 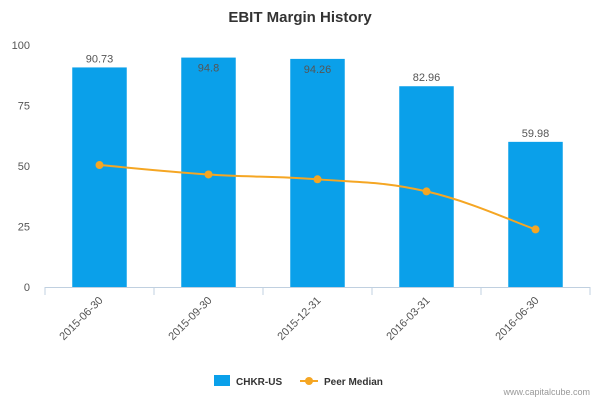 What do you see at coordinates (408, 319) in the screenshot?
I see `x-tick-label: 2016-03-31` at bounding box center [408, 319].